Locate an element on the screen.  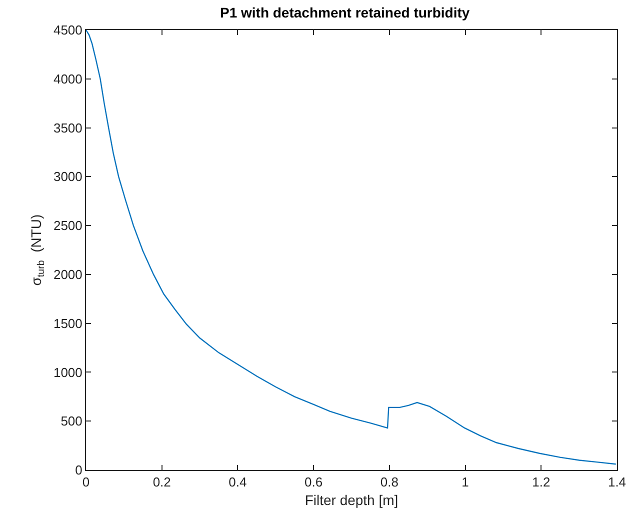
y-tick-label: 3500 is located at coordinates (67, 128).